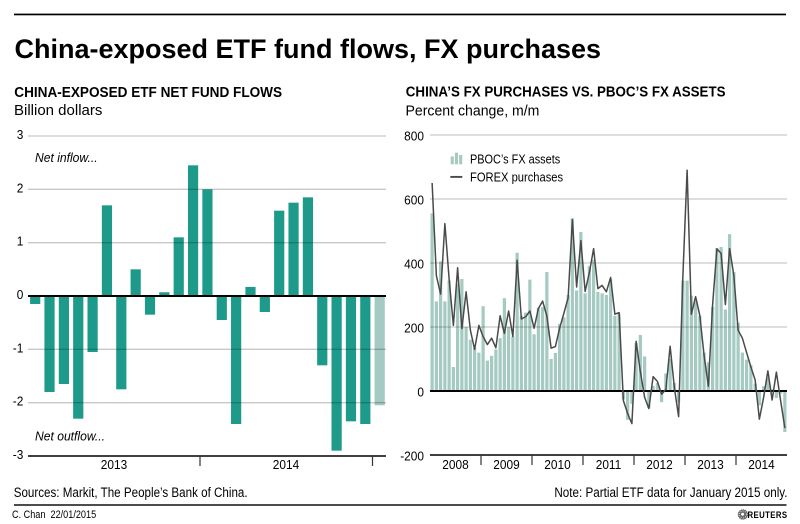 This screenshot has width=800, height=524. I want to click on svg-text: FOREX purchases, so click(516, 177).